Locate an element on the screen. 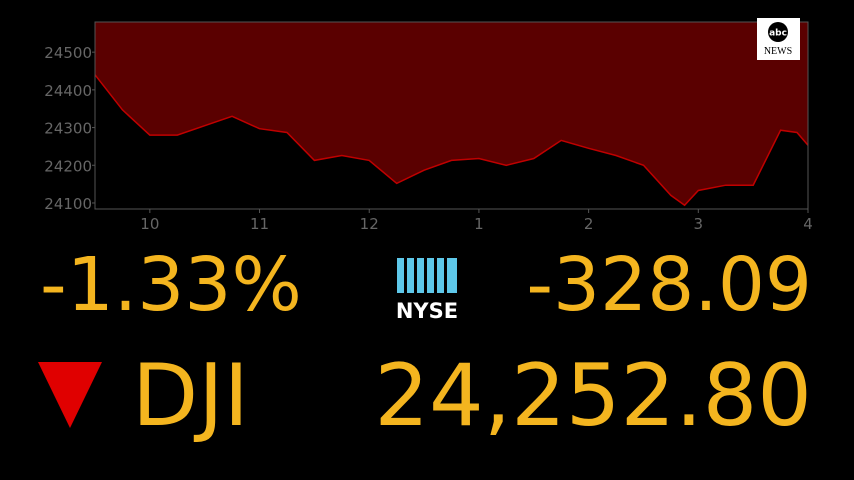 Image resolution: width=854 pixels, height=480 pixels. y-tick-label: 24500 is located at coordinates (68, 53).